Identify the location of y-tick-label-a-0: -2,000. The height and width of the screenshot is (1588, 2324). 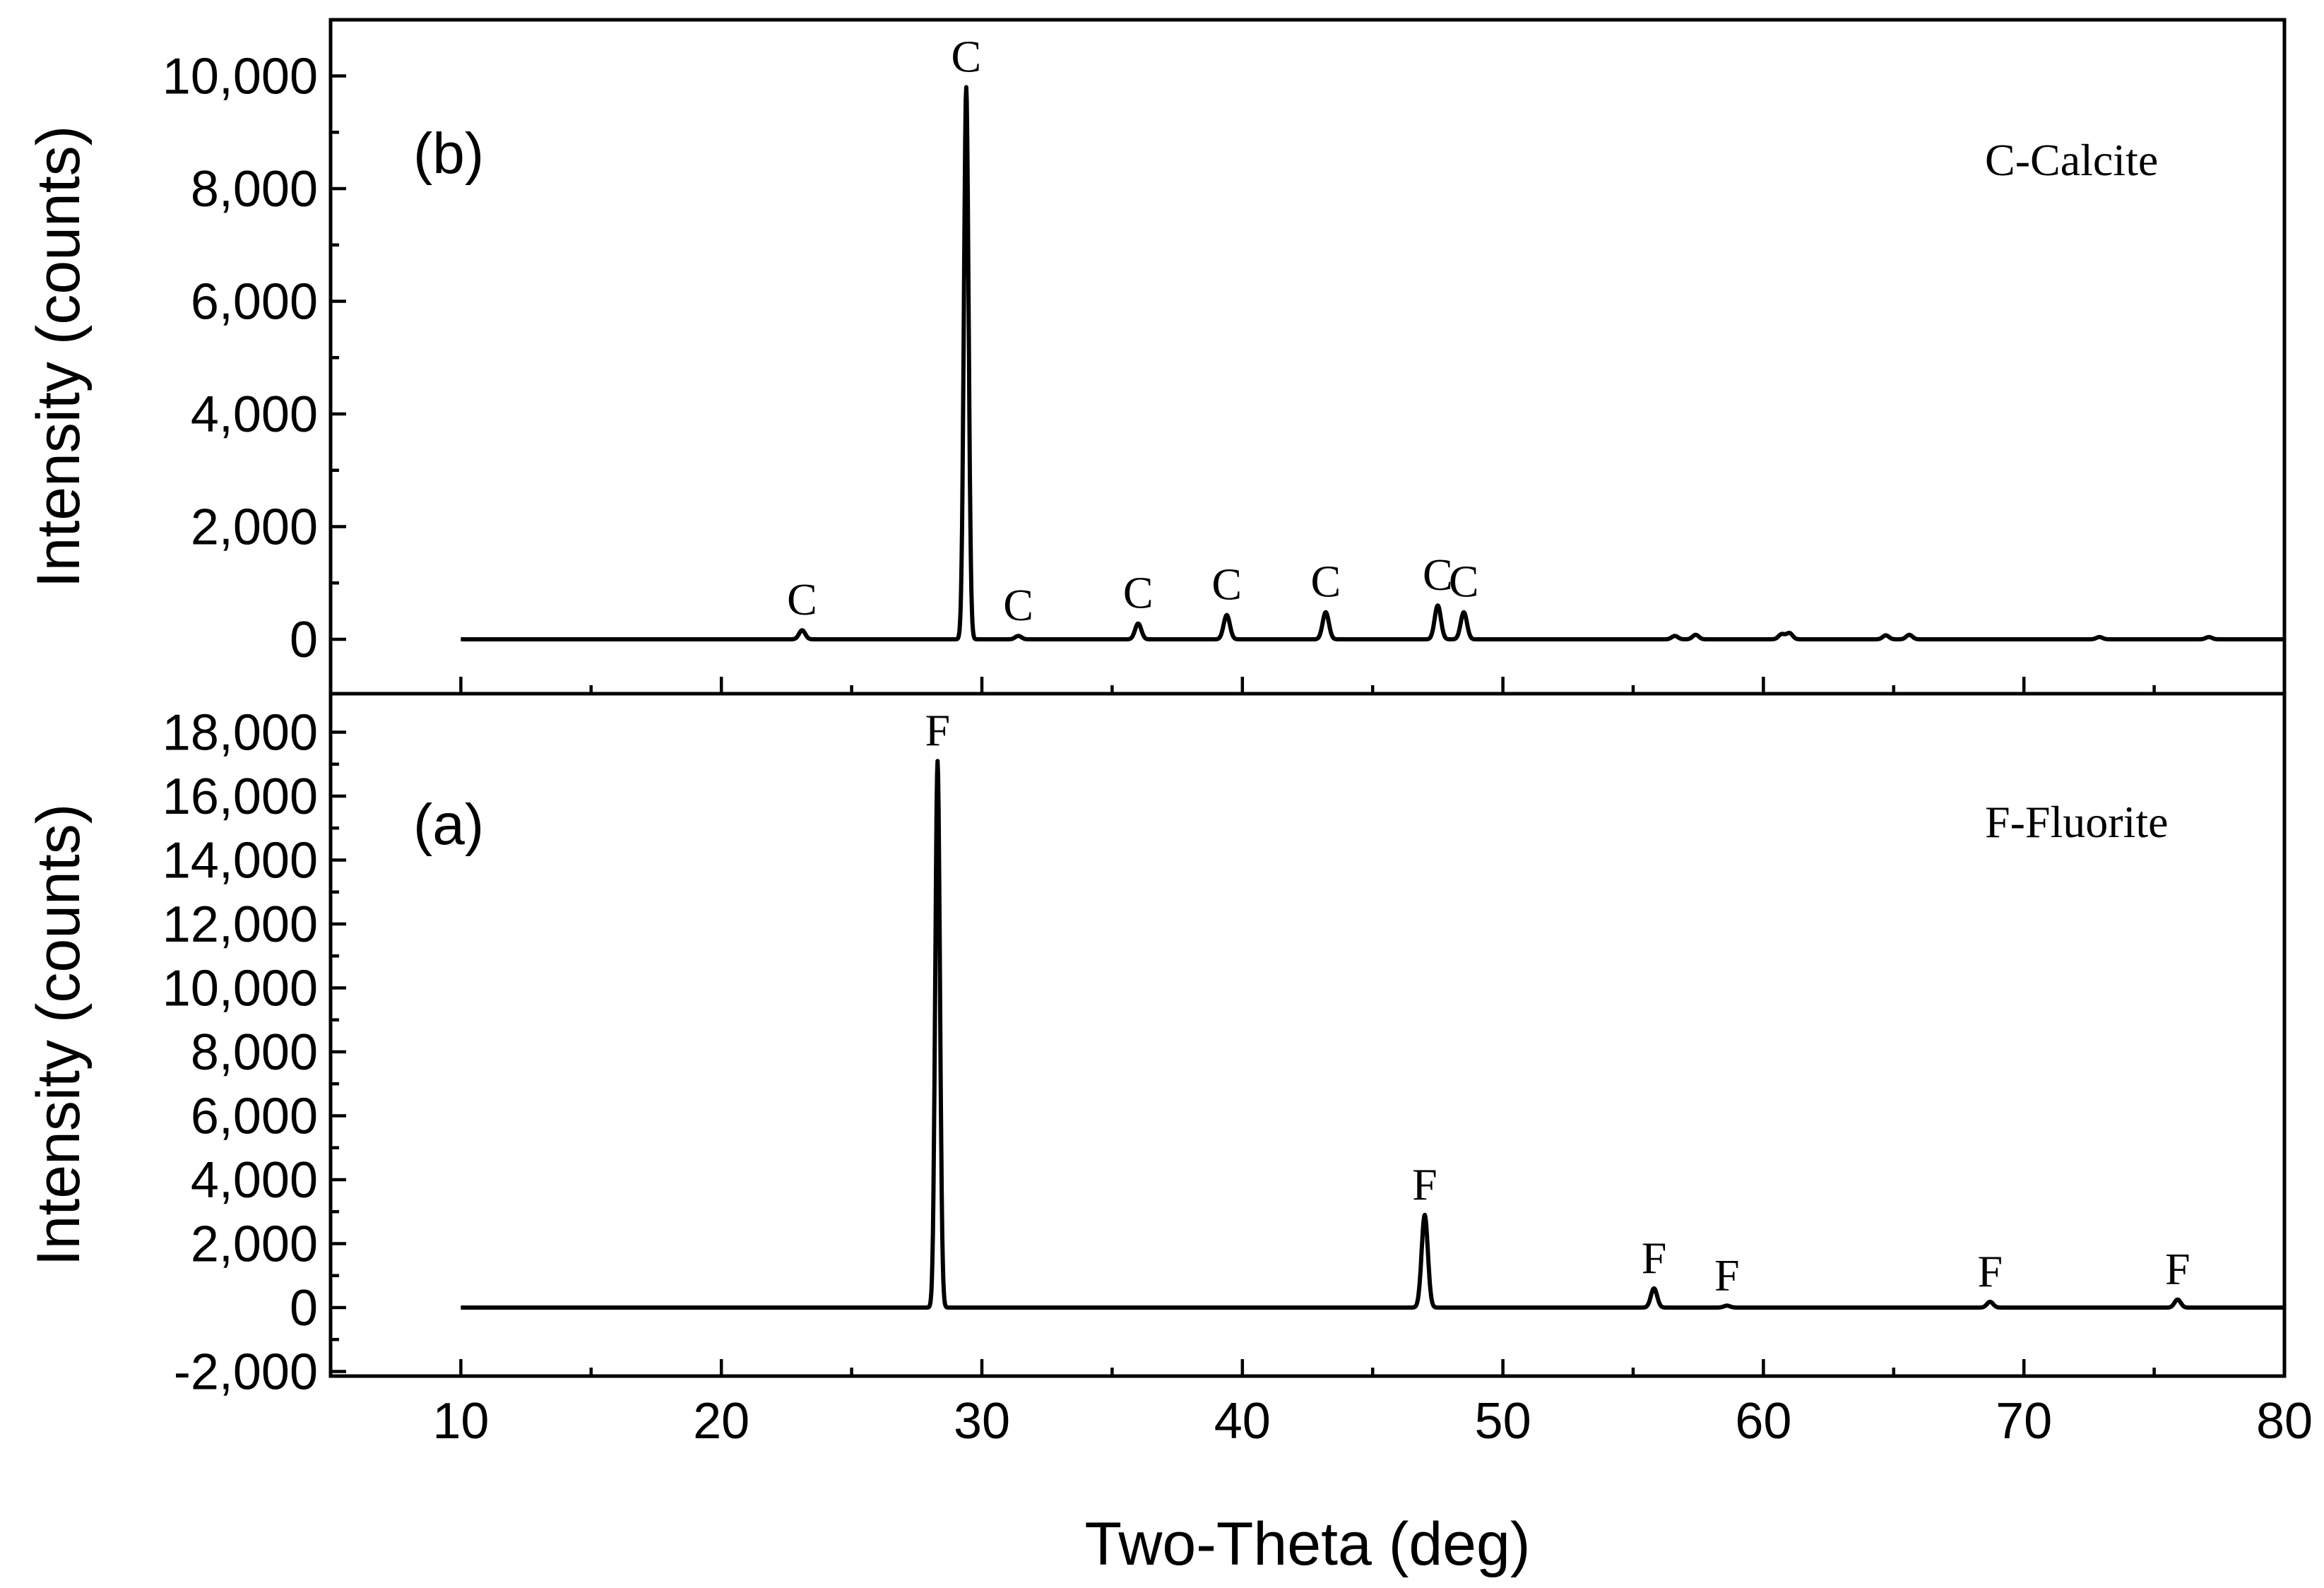
(246, 1372).